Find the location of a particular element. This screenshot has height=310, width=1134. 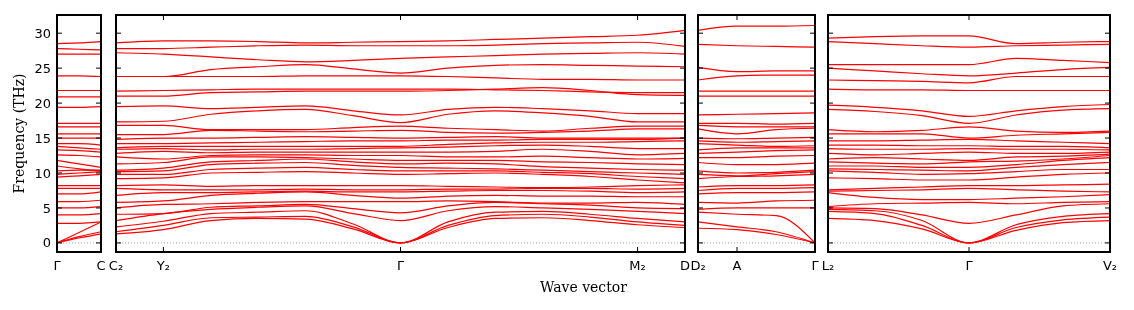

x-tick-label: D₂ is located at coordinates (698, 265).